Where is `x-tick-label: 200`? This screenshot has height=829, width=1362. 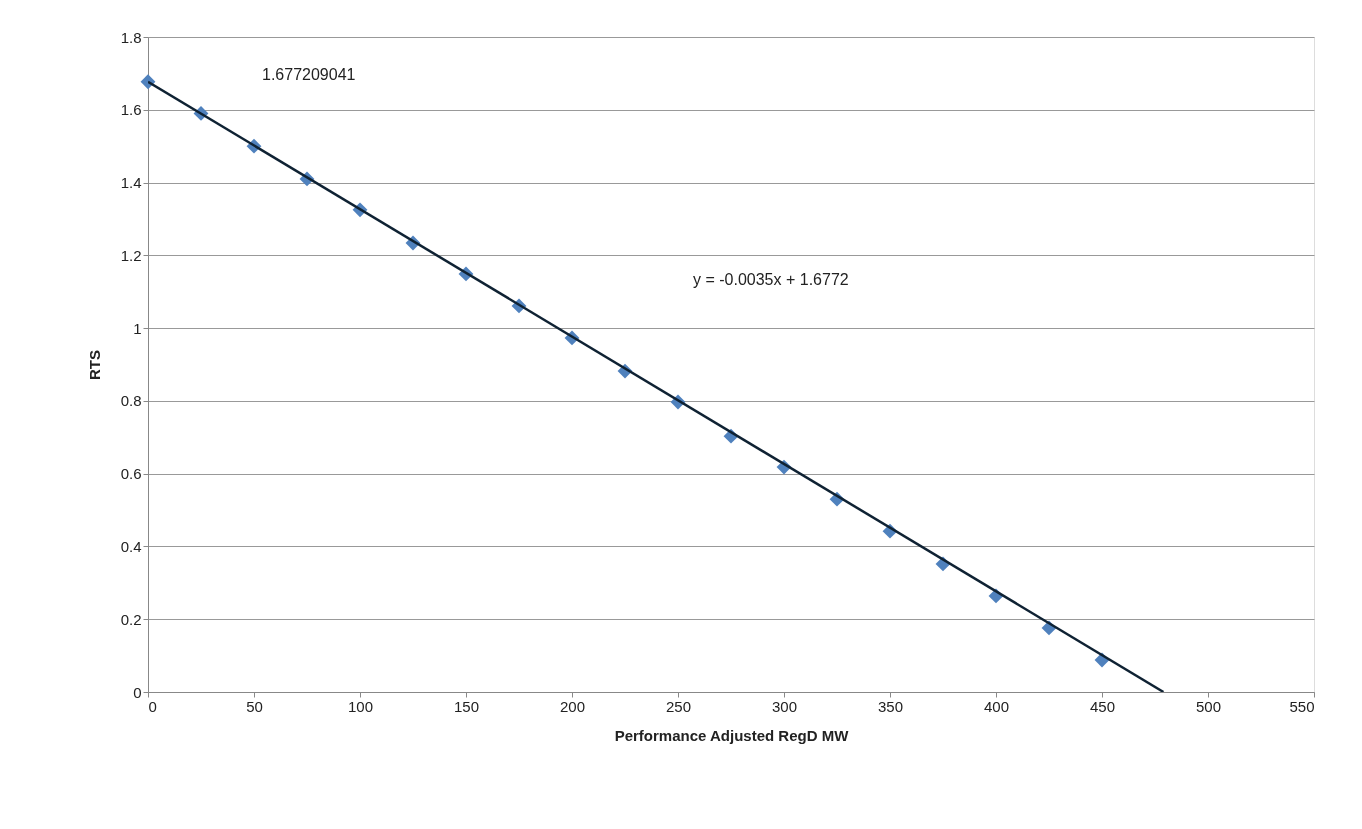 x-tick-label: 200 is located at coordinates (572, 706).